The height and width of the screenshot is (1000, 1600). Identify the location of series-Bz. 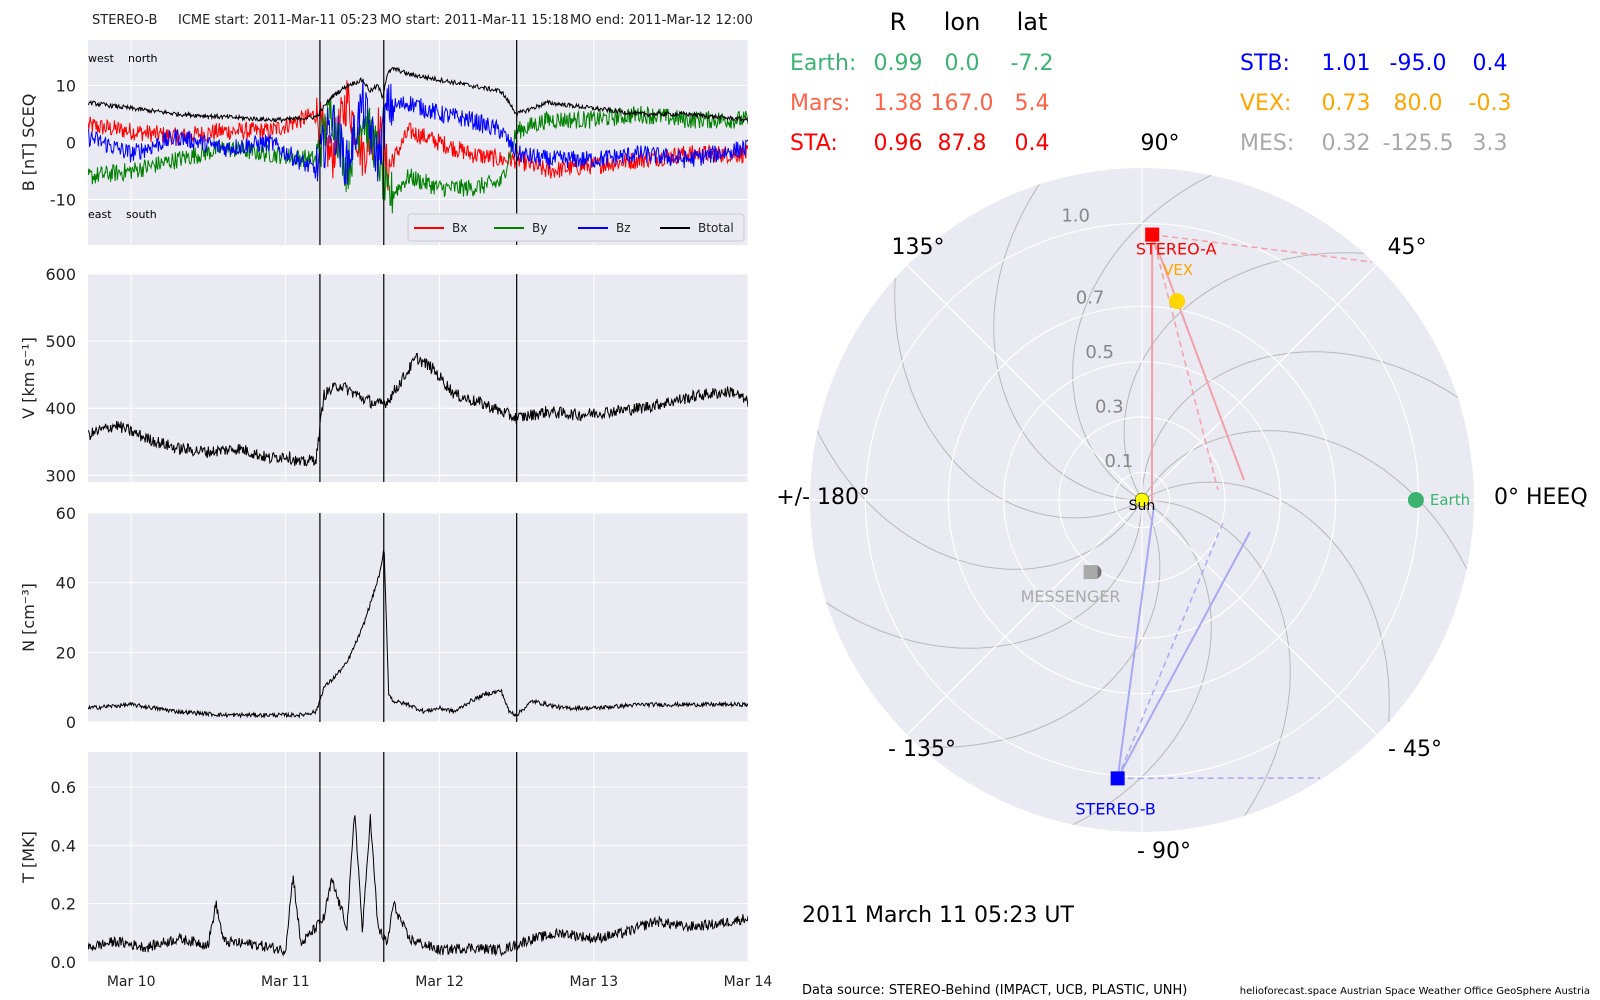
(418, 132).